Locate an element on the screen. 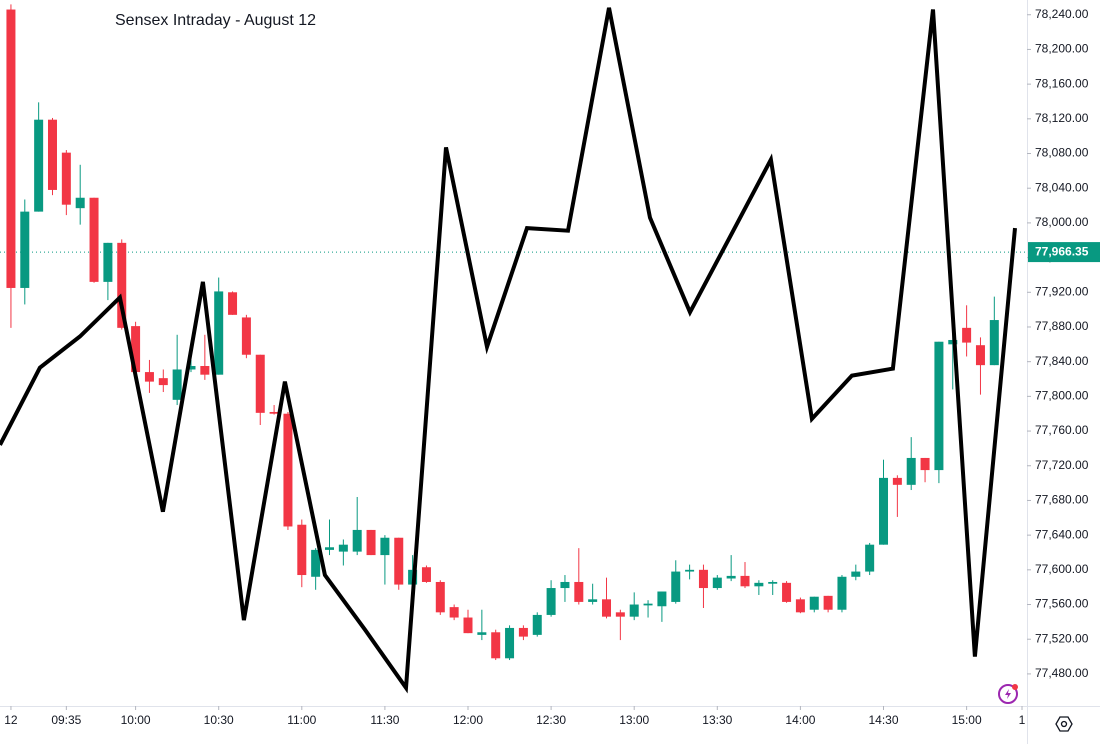  x-tick-label: 09:35 is located at coordinates (66, 720).